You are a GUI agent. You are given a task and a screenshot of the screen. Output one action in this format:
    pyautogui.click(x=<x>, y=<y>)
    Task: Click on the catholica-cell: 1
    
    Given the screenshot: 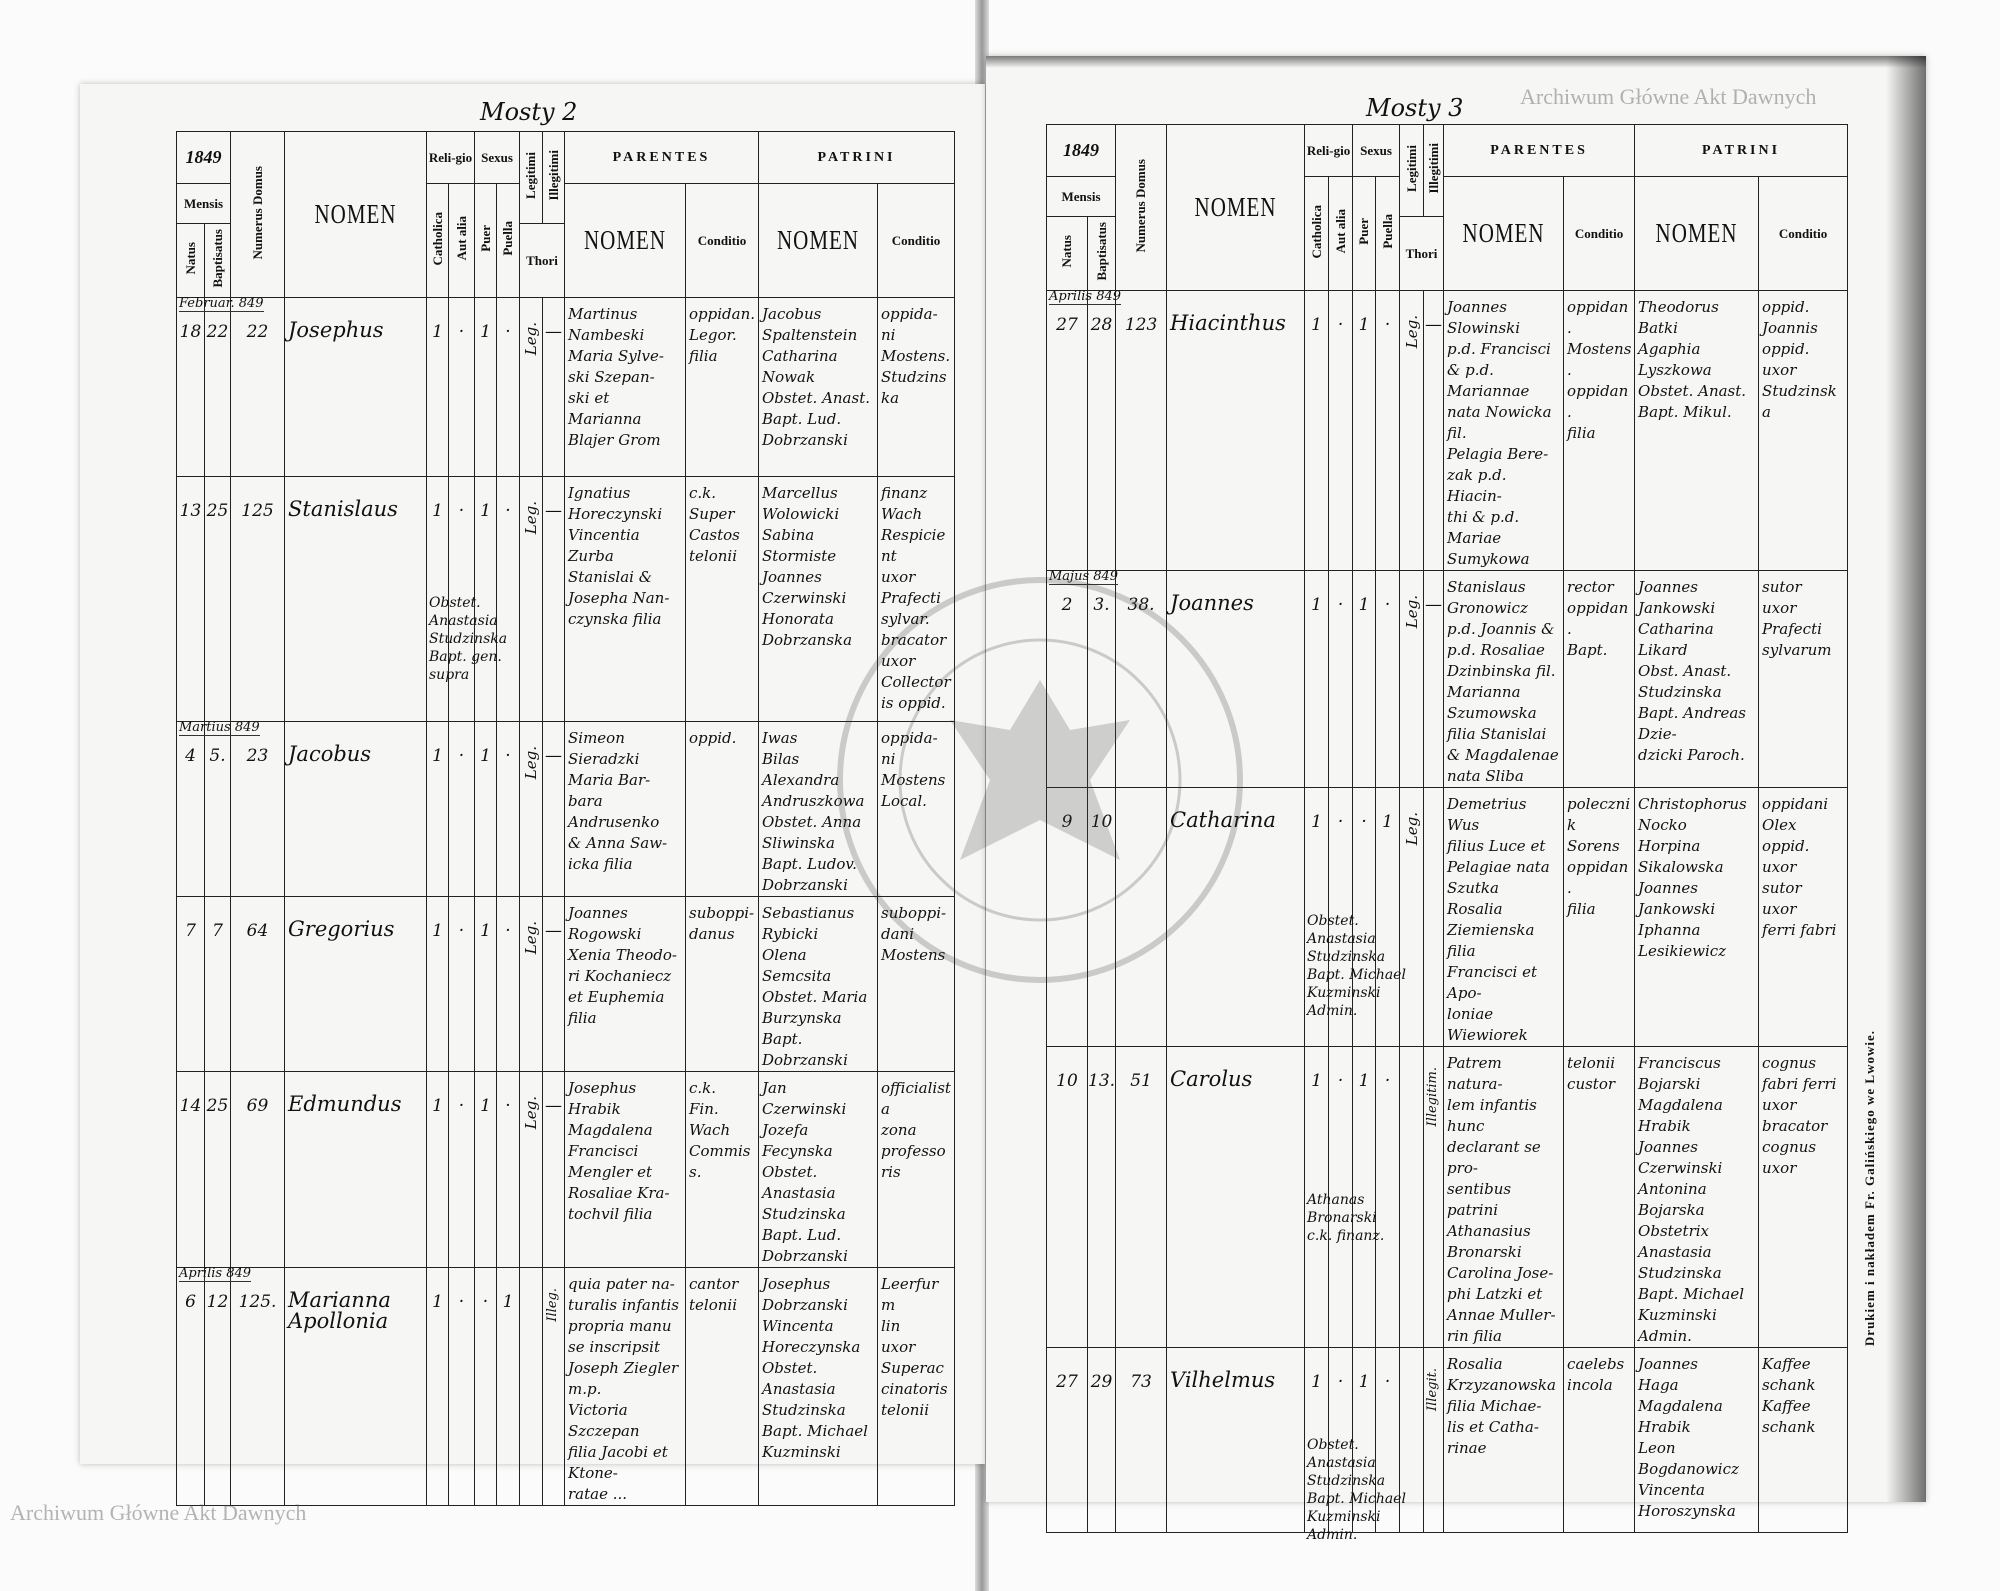 What is the action you would take?
    pyautogui.click(x=437, y=809)
    